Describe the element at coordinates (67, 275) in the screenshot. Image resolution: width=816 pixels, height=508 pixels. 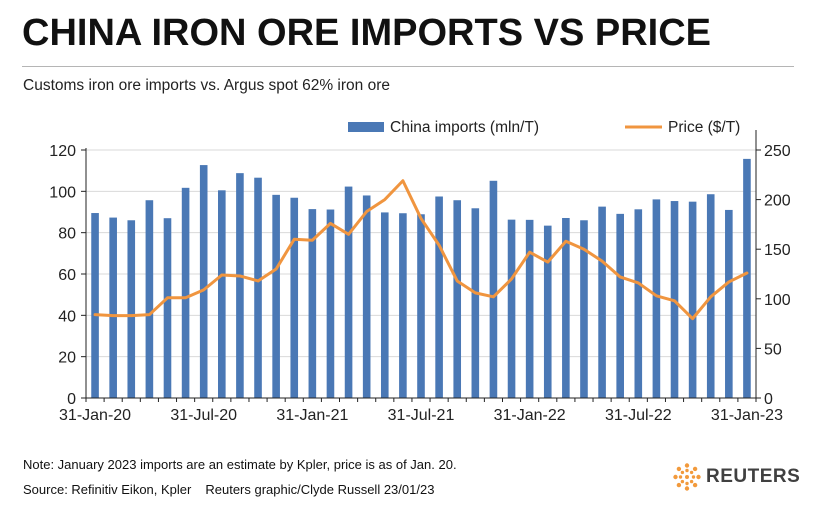
I see `left-tick-label: 60` at that location.